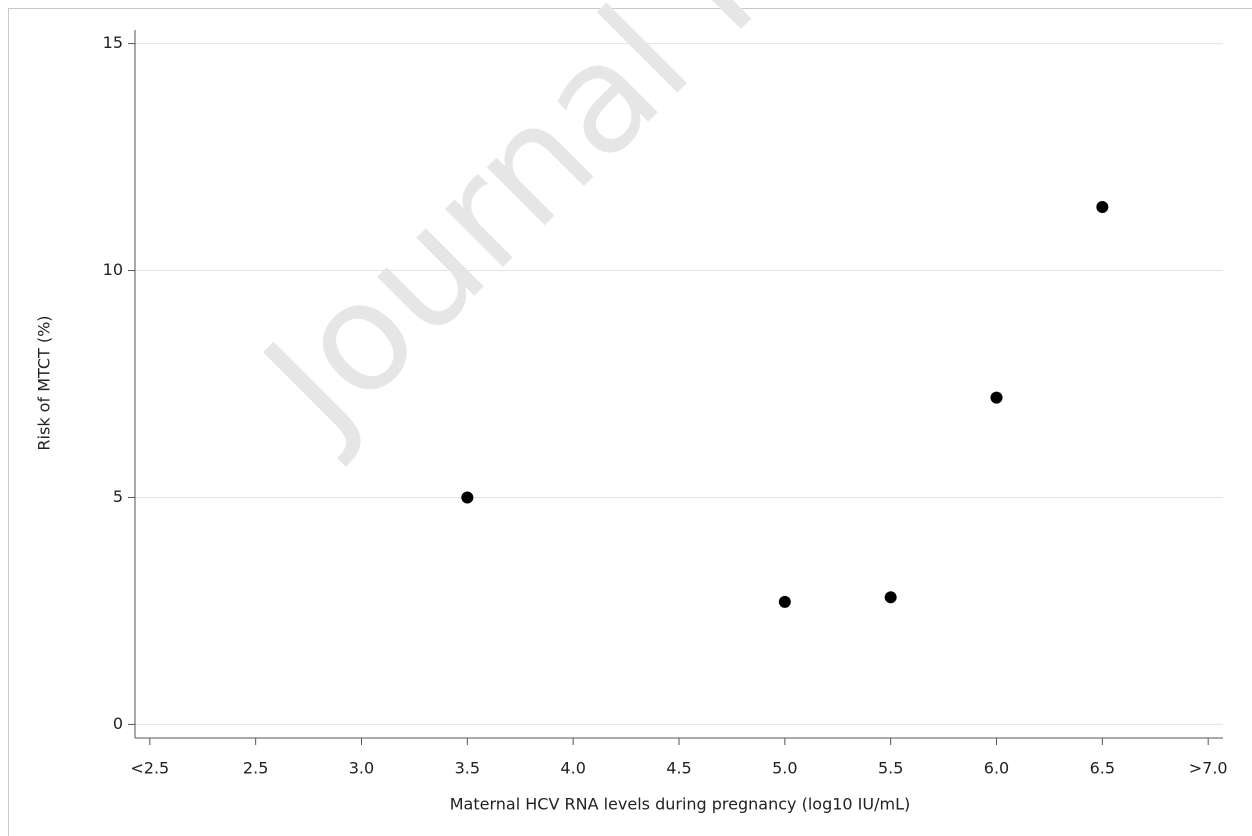  I want to click on y-tick-label: 10, so click(113, 269).